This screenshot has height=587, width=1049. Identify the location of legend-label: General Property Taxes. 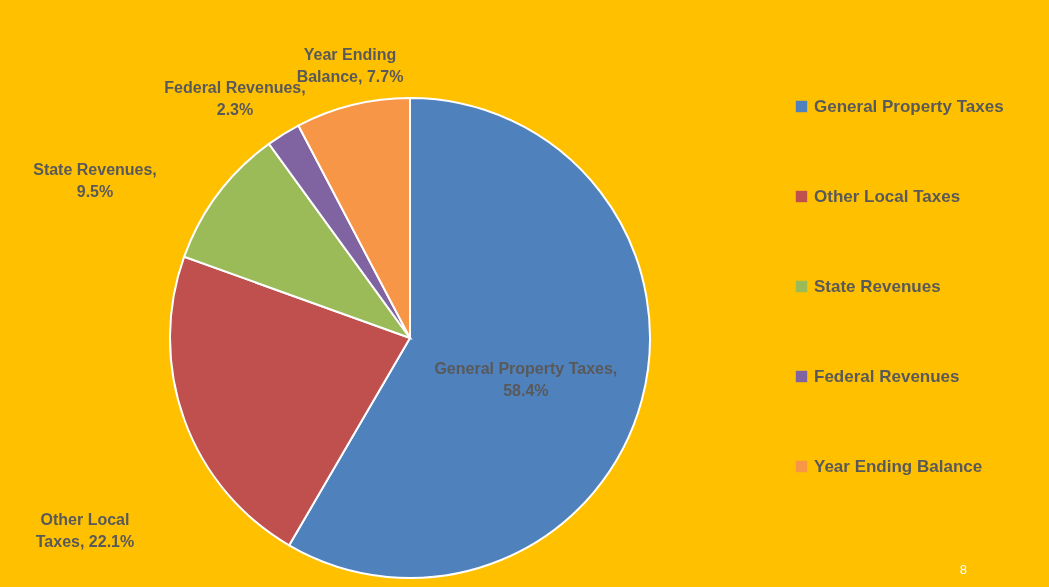
(909, 106).